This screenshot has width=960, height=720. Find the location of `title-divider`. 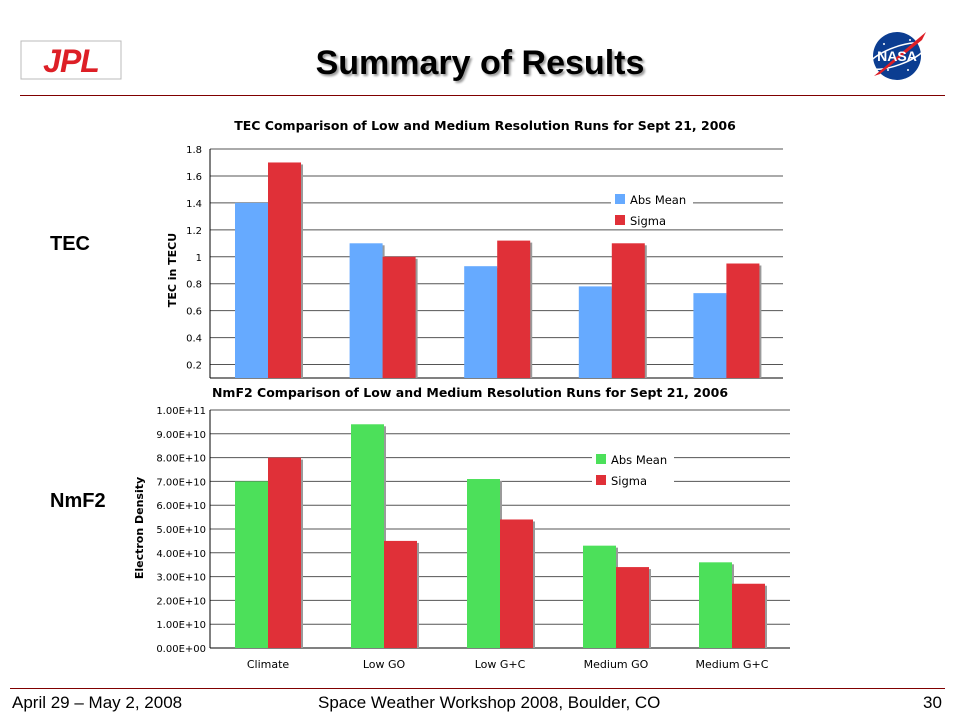

title-divider is located at coordinates (482, 95).